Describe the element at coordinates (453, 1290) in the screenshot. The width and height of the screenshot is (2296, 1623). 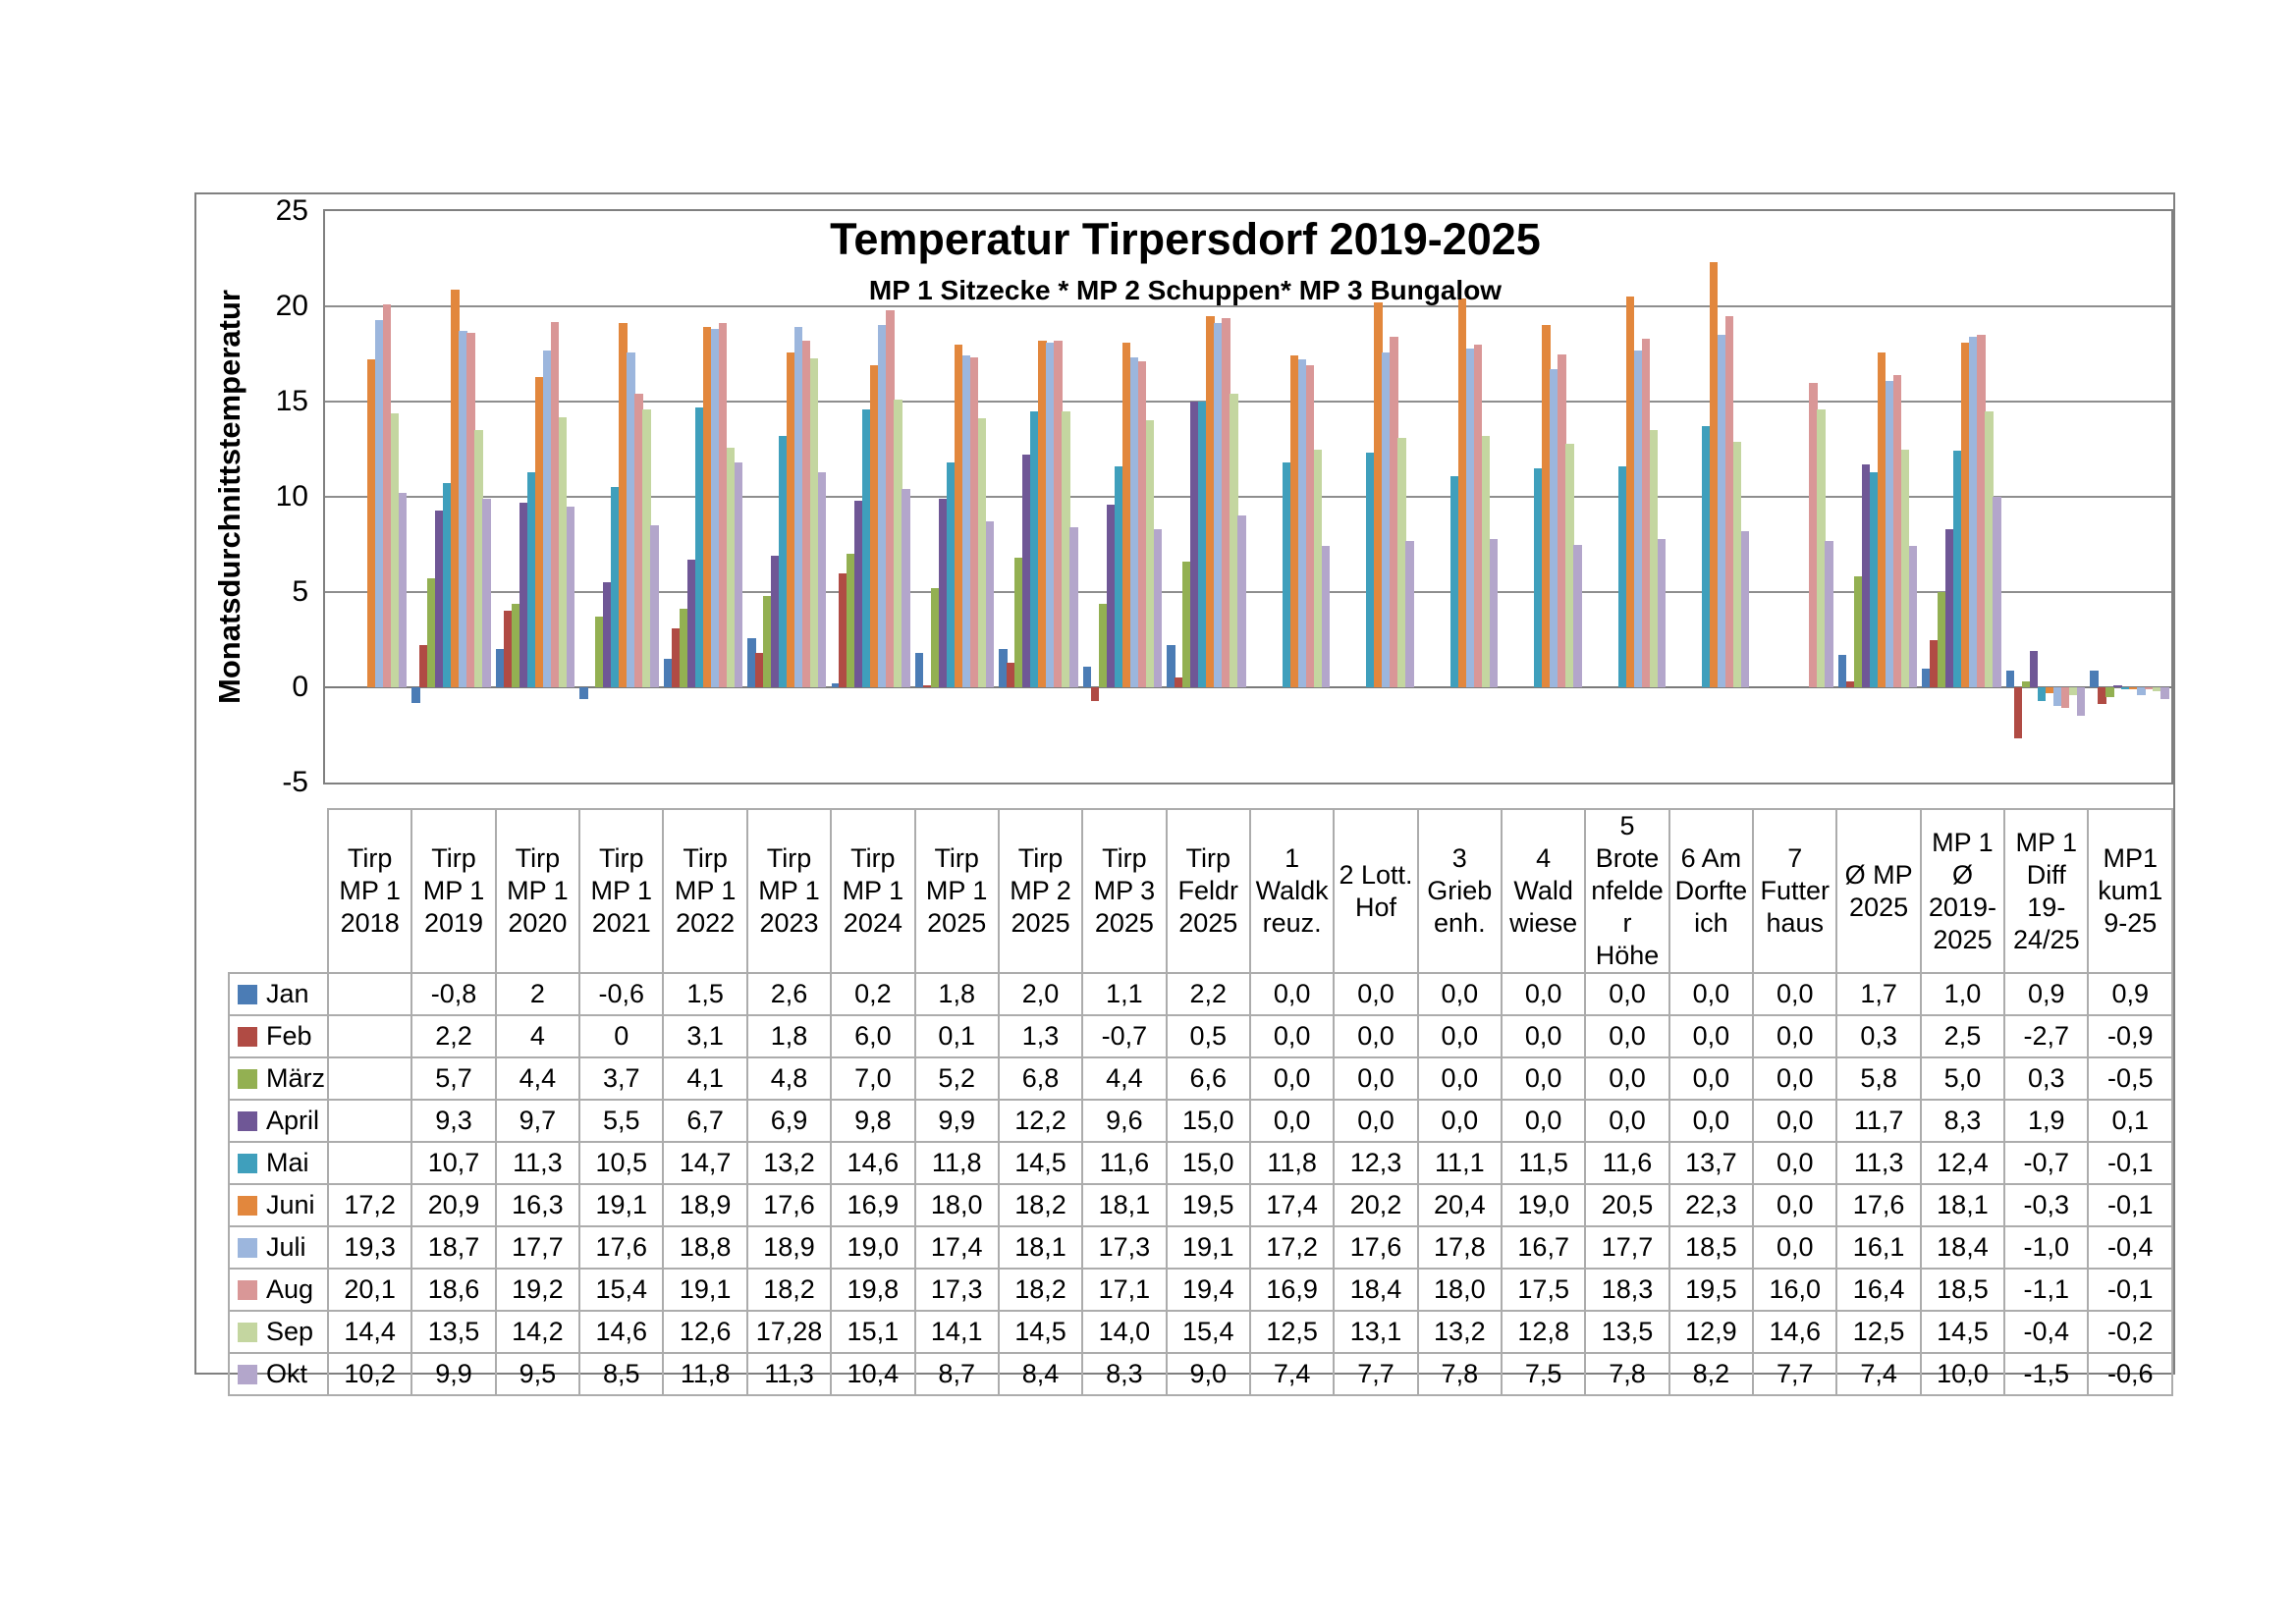
I see `value-cell: 18,6` at that location.